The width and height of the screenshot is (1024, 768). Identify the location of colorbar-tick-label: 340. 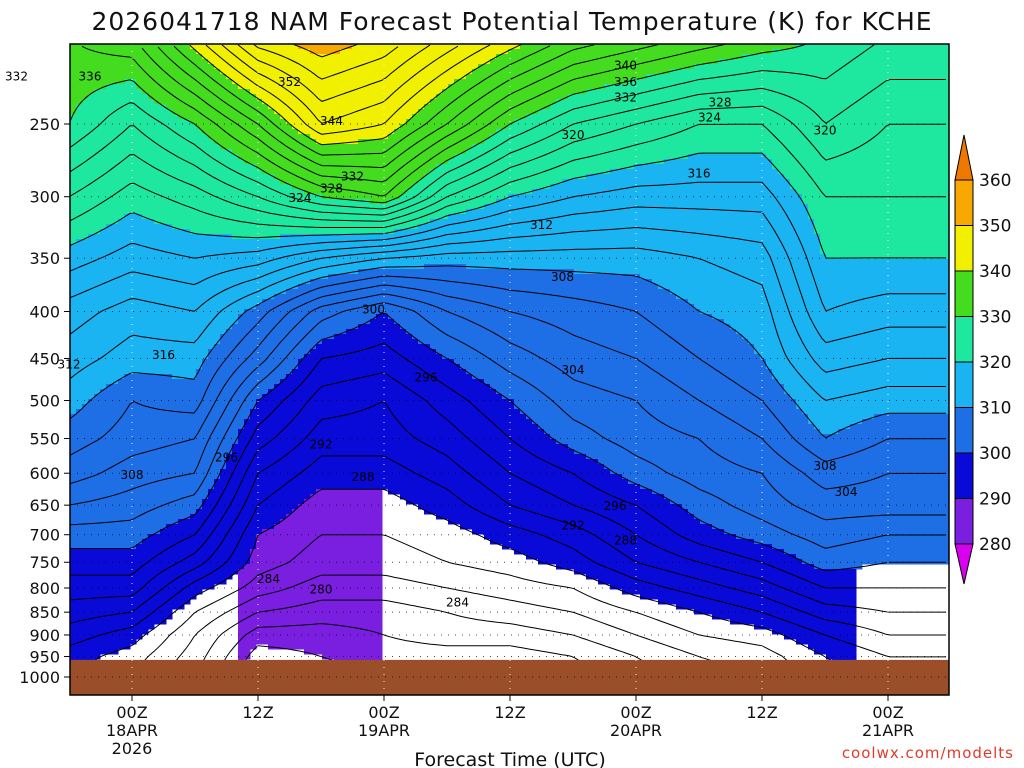
(995, 272).